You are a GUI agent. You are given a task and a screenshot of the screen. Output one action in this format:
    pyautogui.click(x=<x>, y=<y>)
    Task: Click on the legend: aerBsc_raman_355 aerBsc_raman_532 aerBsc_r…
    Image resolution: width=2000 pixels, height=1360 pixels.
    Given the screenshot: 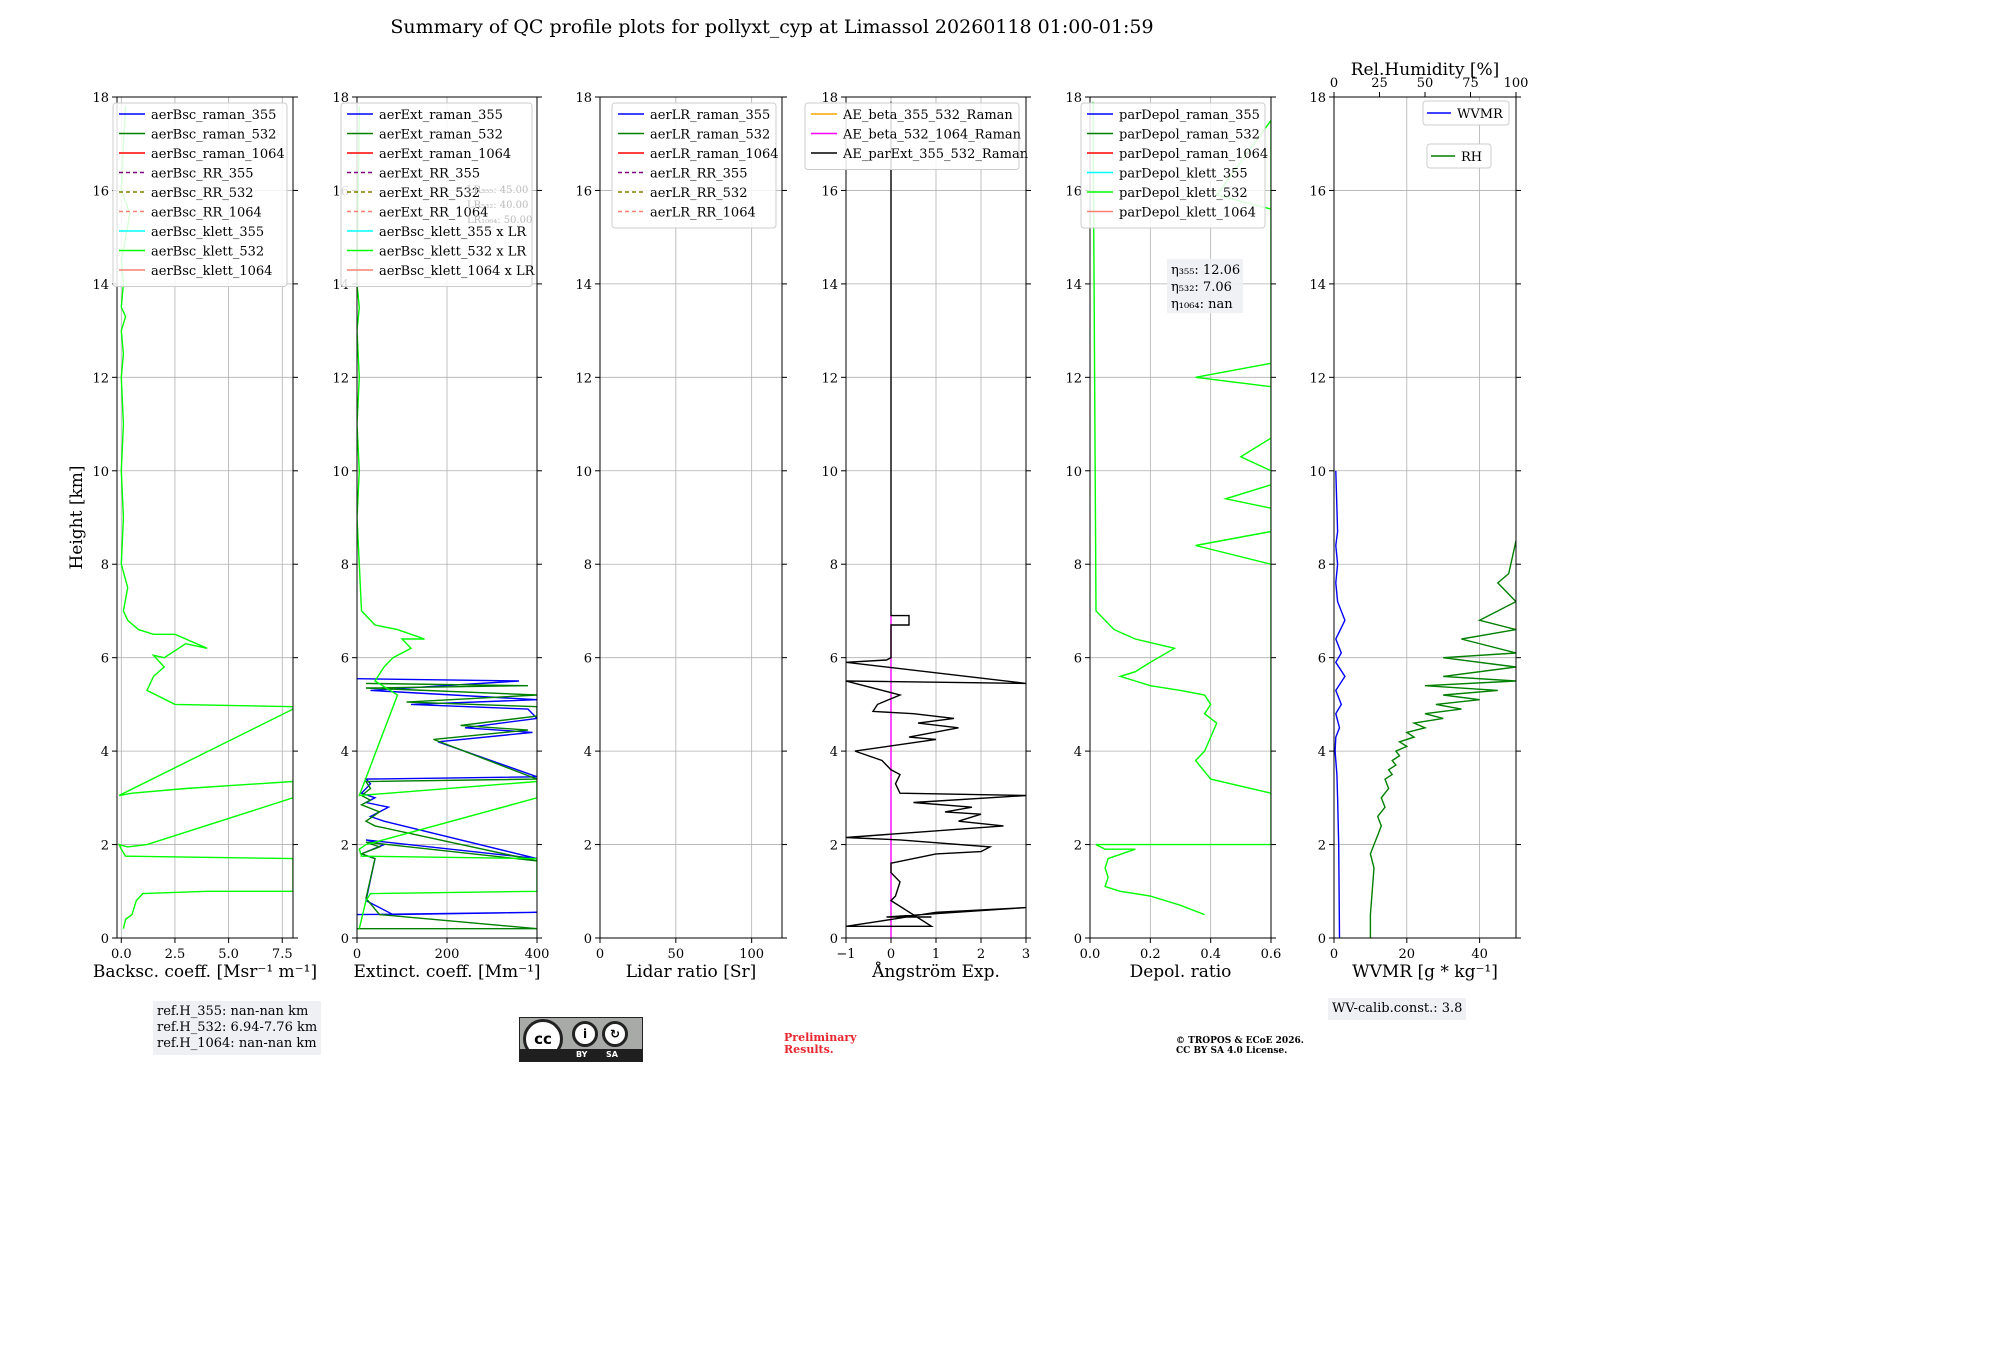 What is the action you would take?
    pyautogui.click(x=200, y=194)
    